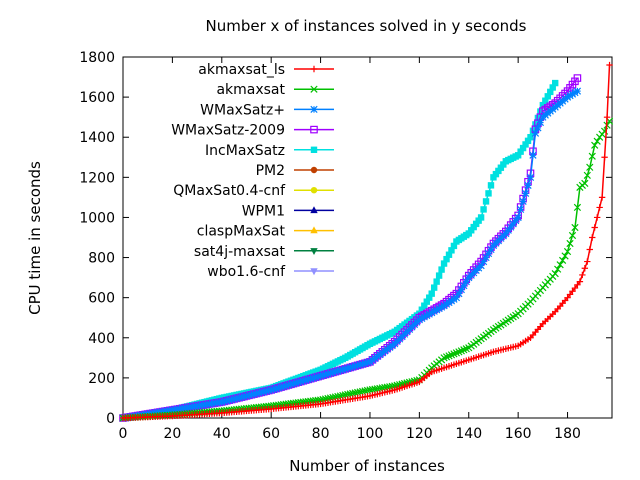 The width and height of the screenshot is (640, 480). What do you see at coordinates (229, 191) in the screenshot?
I see `legend-label-qmaxsat0-4-cnf: QMaxSat0.4-cnf` at bounding box center [229, 191].